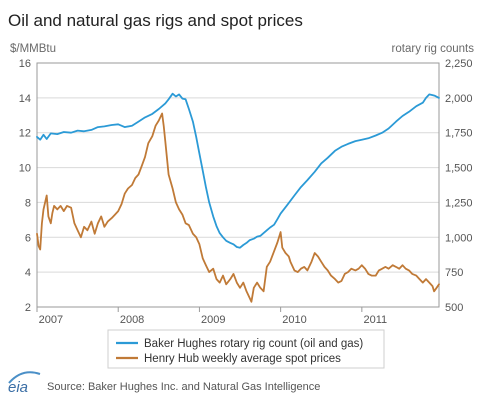  I want to click on left-tick-label: 10, so click(25, 169).